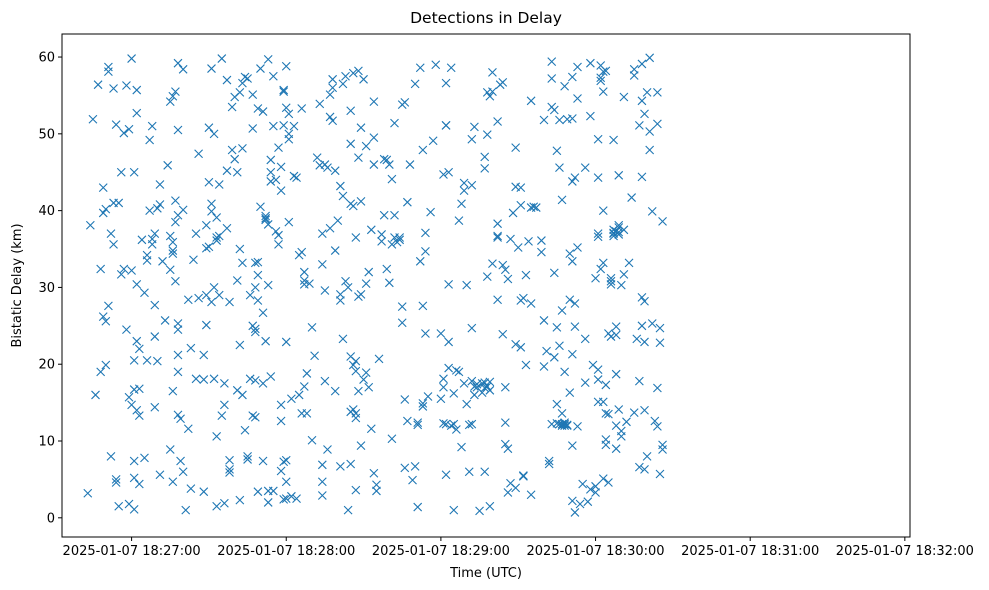 The height and width of the screenshot is (590, 989). Describe the element at coordinates (132, 551) in the screenshot. I see `x-tick-label: 2025-01-07 18:27:00` at that location.